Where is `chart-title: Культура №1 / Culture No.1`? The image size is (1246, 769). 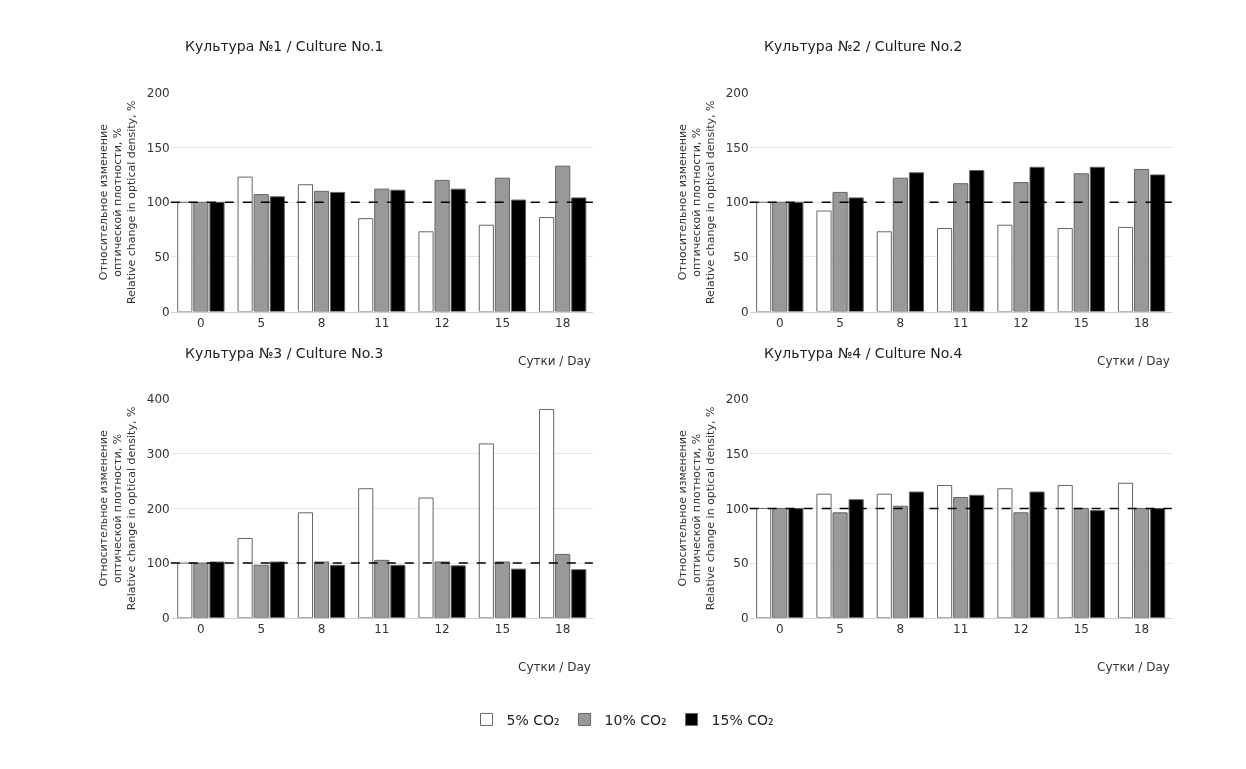
chart-title: Культура №1 / Culture No.1 is located at coordinates (284, 46).